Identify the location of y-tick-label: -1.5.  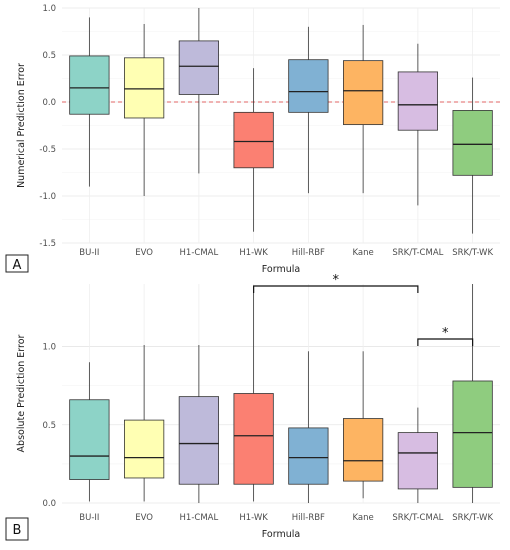
(47, 244).